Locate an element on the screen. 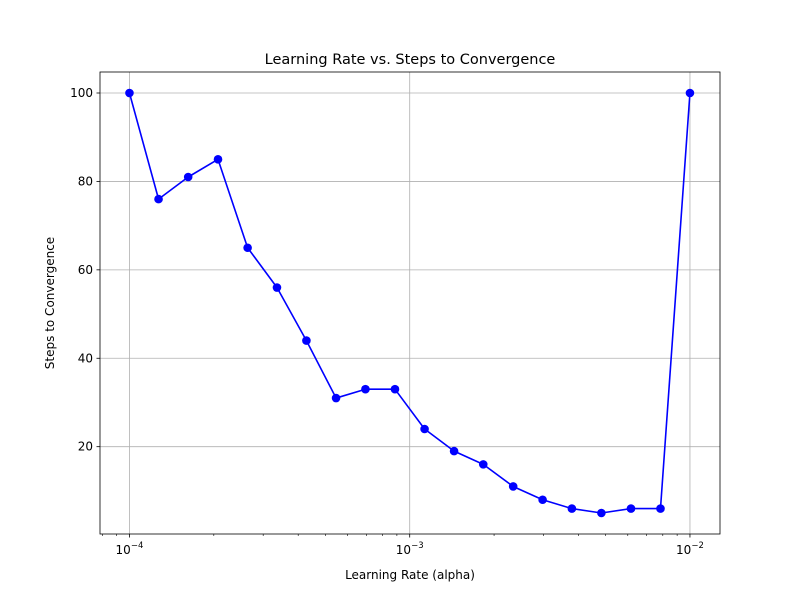  y-tick-label: 60 is located at coordinates (85, 270).